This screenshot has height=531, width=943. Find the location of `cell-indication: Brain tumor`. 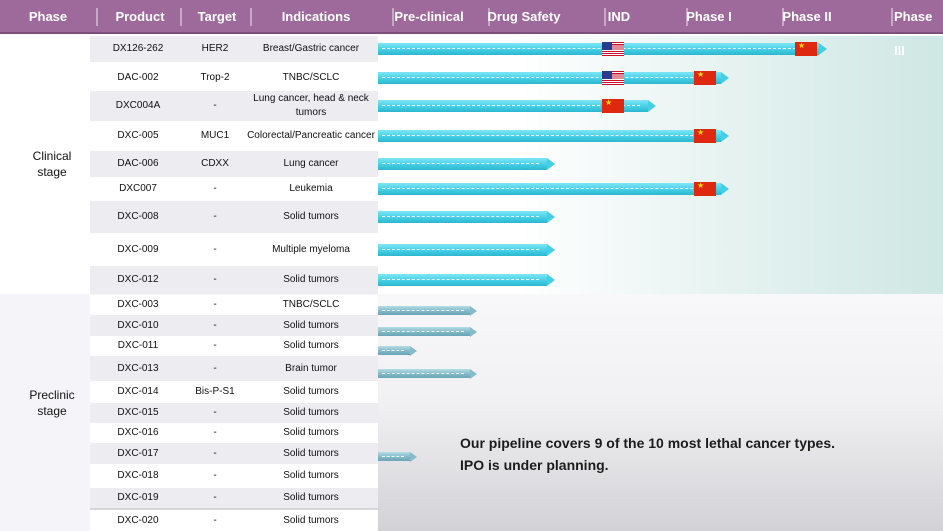

cell-indication: Brain tumor is located at coordinates (311, 368).